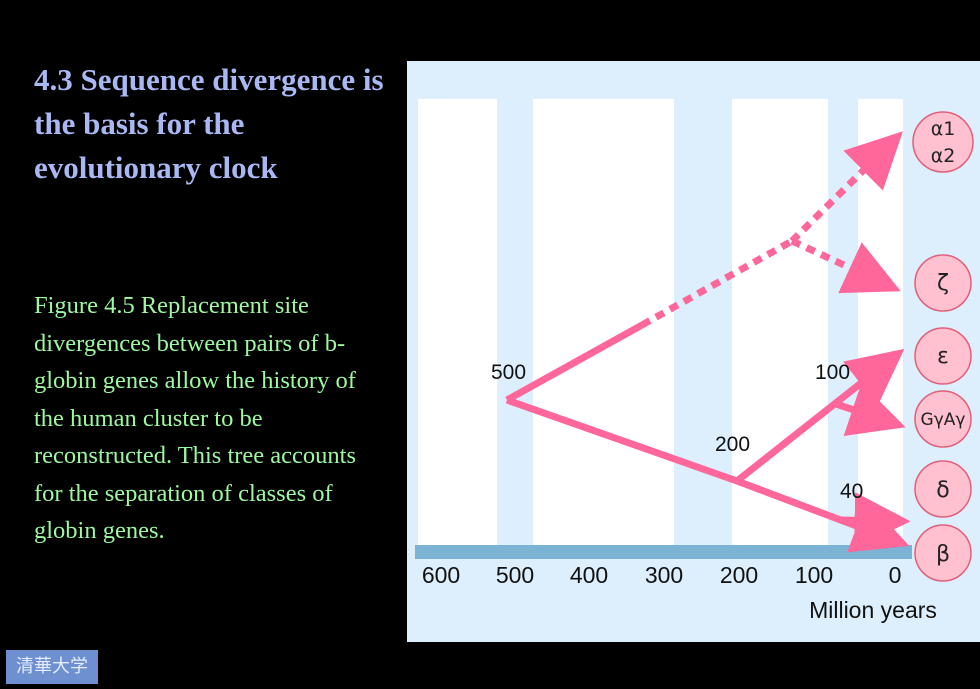 The height and width of the screenshot is (689, 980). What do you see at coordinates (589, 575) in the screenshot?
I see `axis-tick: 400` at bounding box center [589, 575].